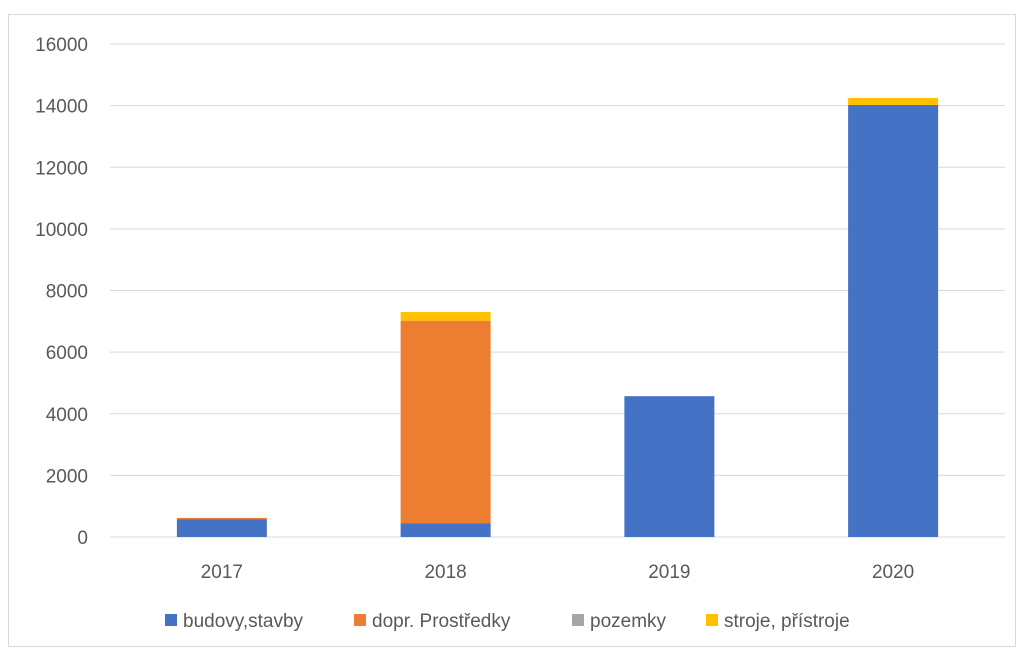  Describe the element at coordinates (67, 353) in the screenshot. I see `y-tick-label: 6000` at that location.